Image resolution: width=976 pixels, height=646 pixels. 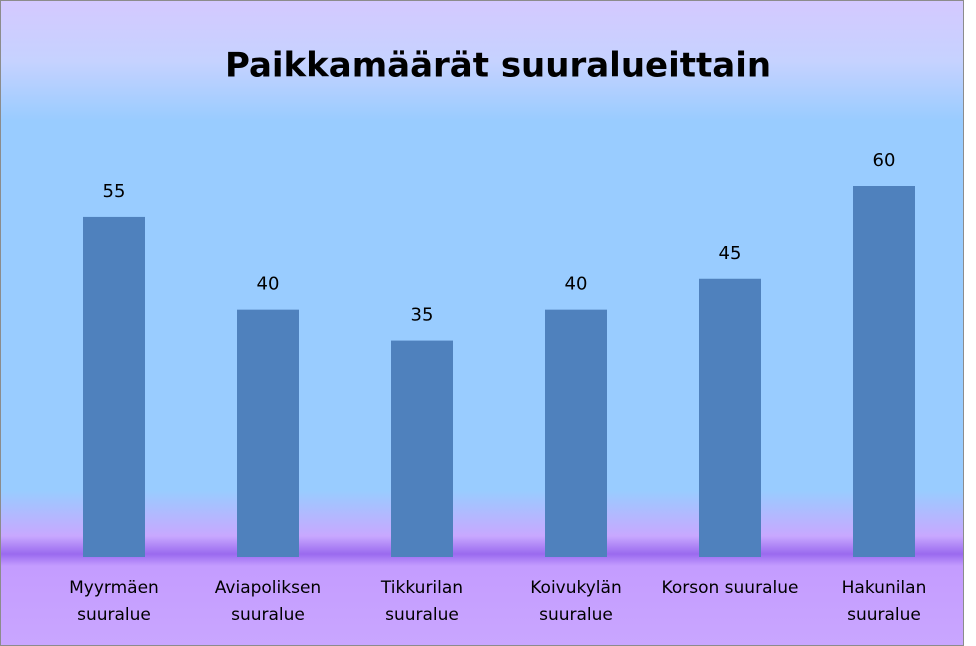 I want to click on value-label: 35, so click(x=422, y=315).